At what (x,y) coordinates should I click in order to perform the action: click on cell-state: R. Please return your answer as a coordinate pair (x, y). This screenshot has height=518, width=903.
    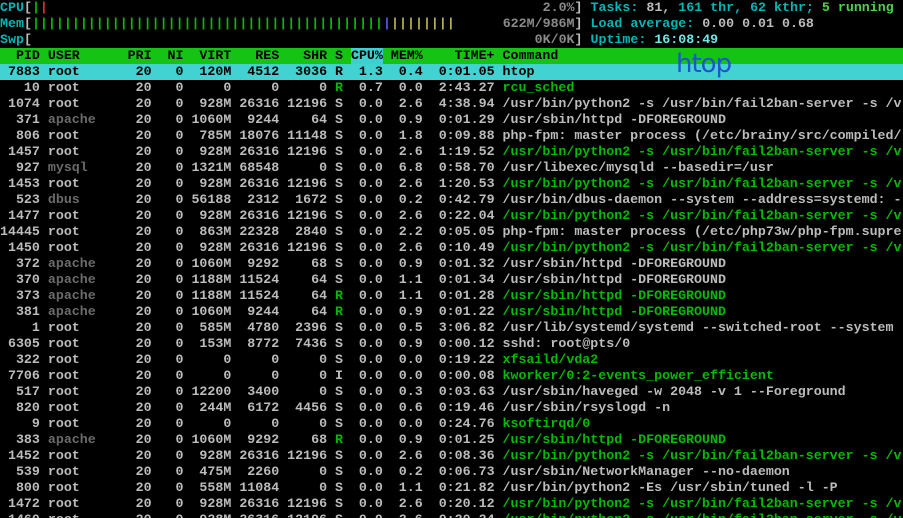
    Looking at the image, I should click on (339, 295).